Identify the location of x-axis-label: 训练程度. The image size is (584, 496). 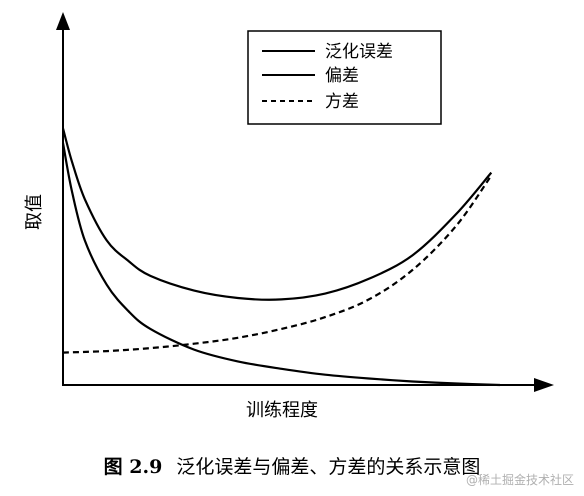
(282, 410).